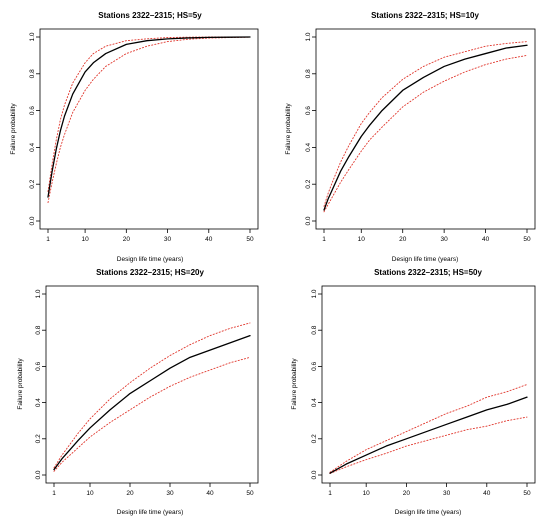  What do you see at coordinates (150, 15) in the screenshot?
I see `chart-title: Stations 2322–2315; HS=5y` at bounding box center [150, 15].